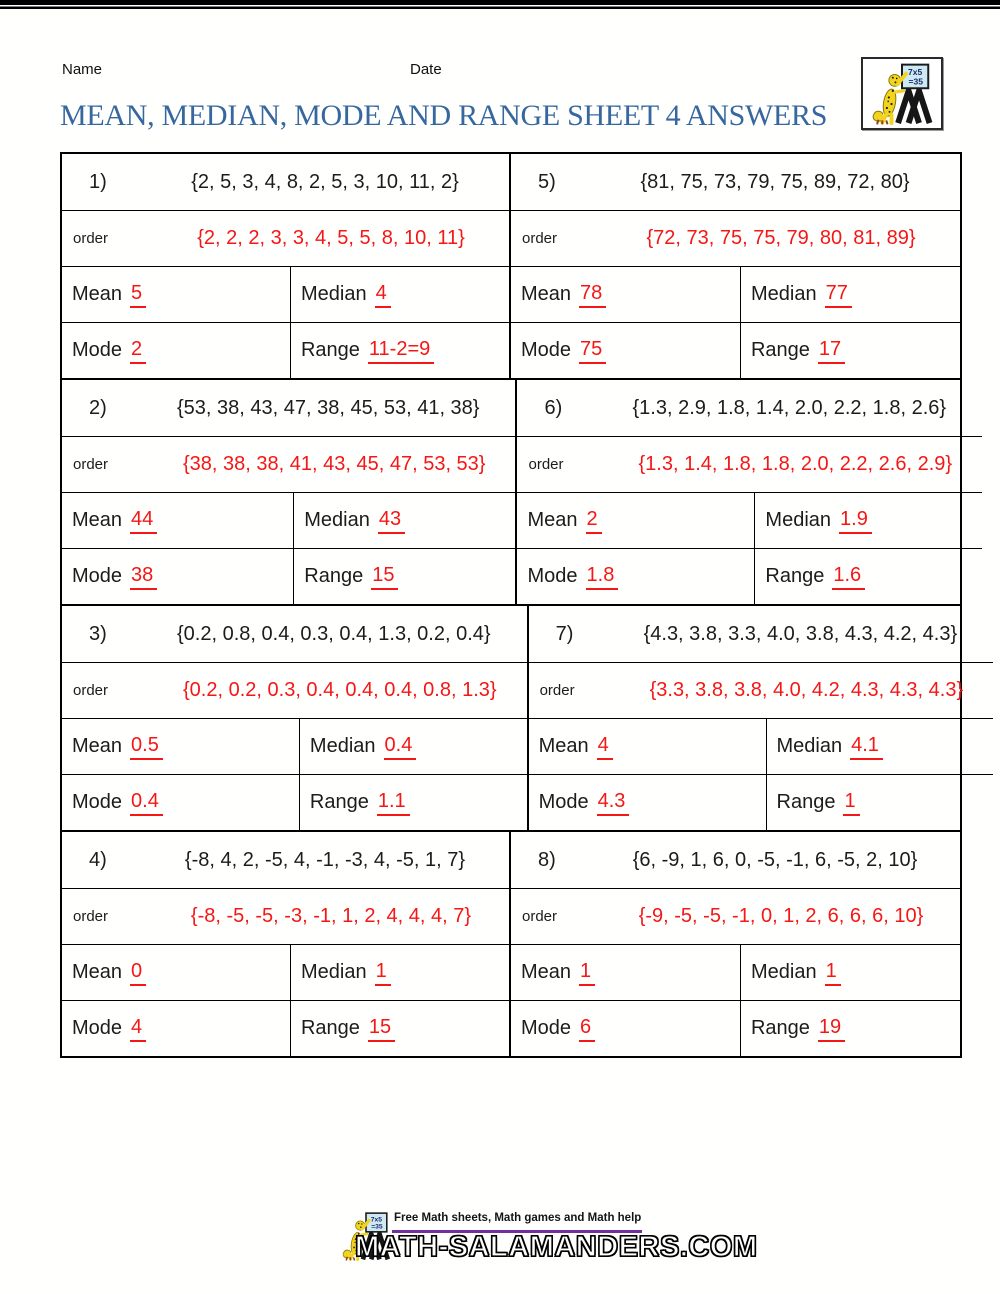  I want to click on problem-number: 8), so click(547, 859).